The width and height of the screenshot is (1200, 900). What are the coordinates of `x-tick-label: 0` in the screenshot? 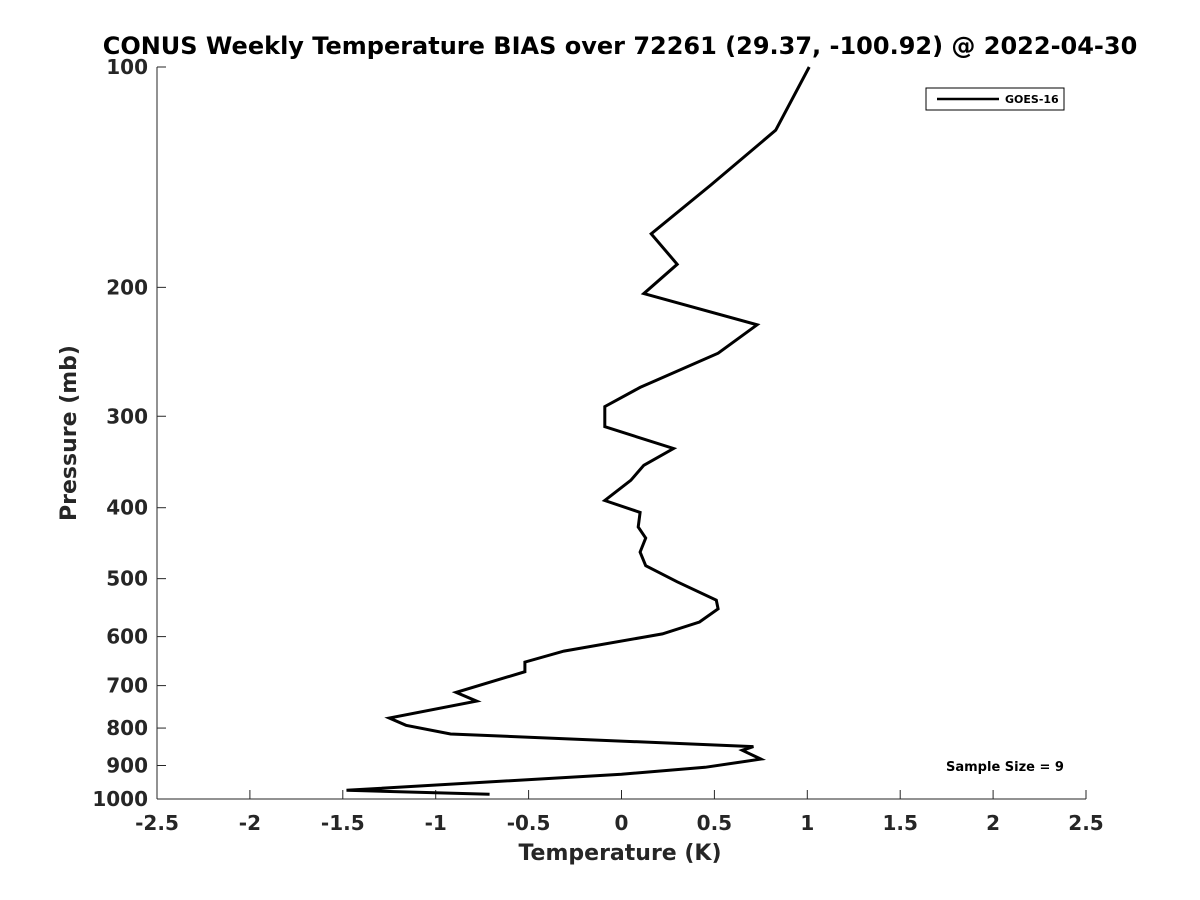 It's located at (622, 823).